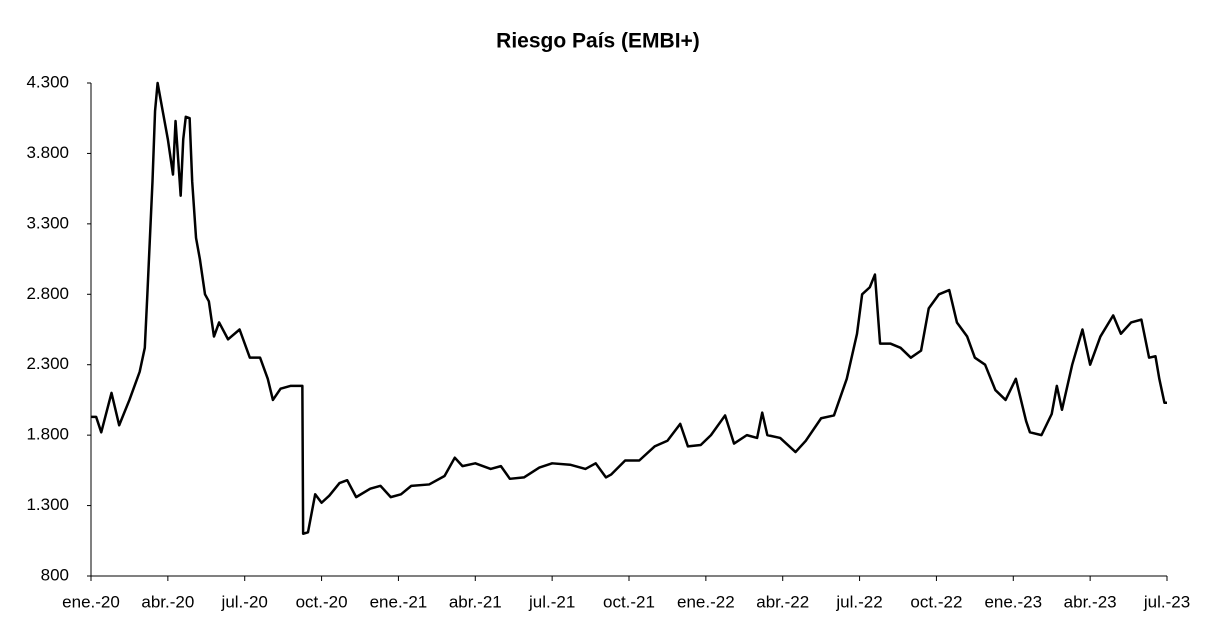  I want to click on y-tick-label: 4.300, so click(47, 81).